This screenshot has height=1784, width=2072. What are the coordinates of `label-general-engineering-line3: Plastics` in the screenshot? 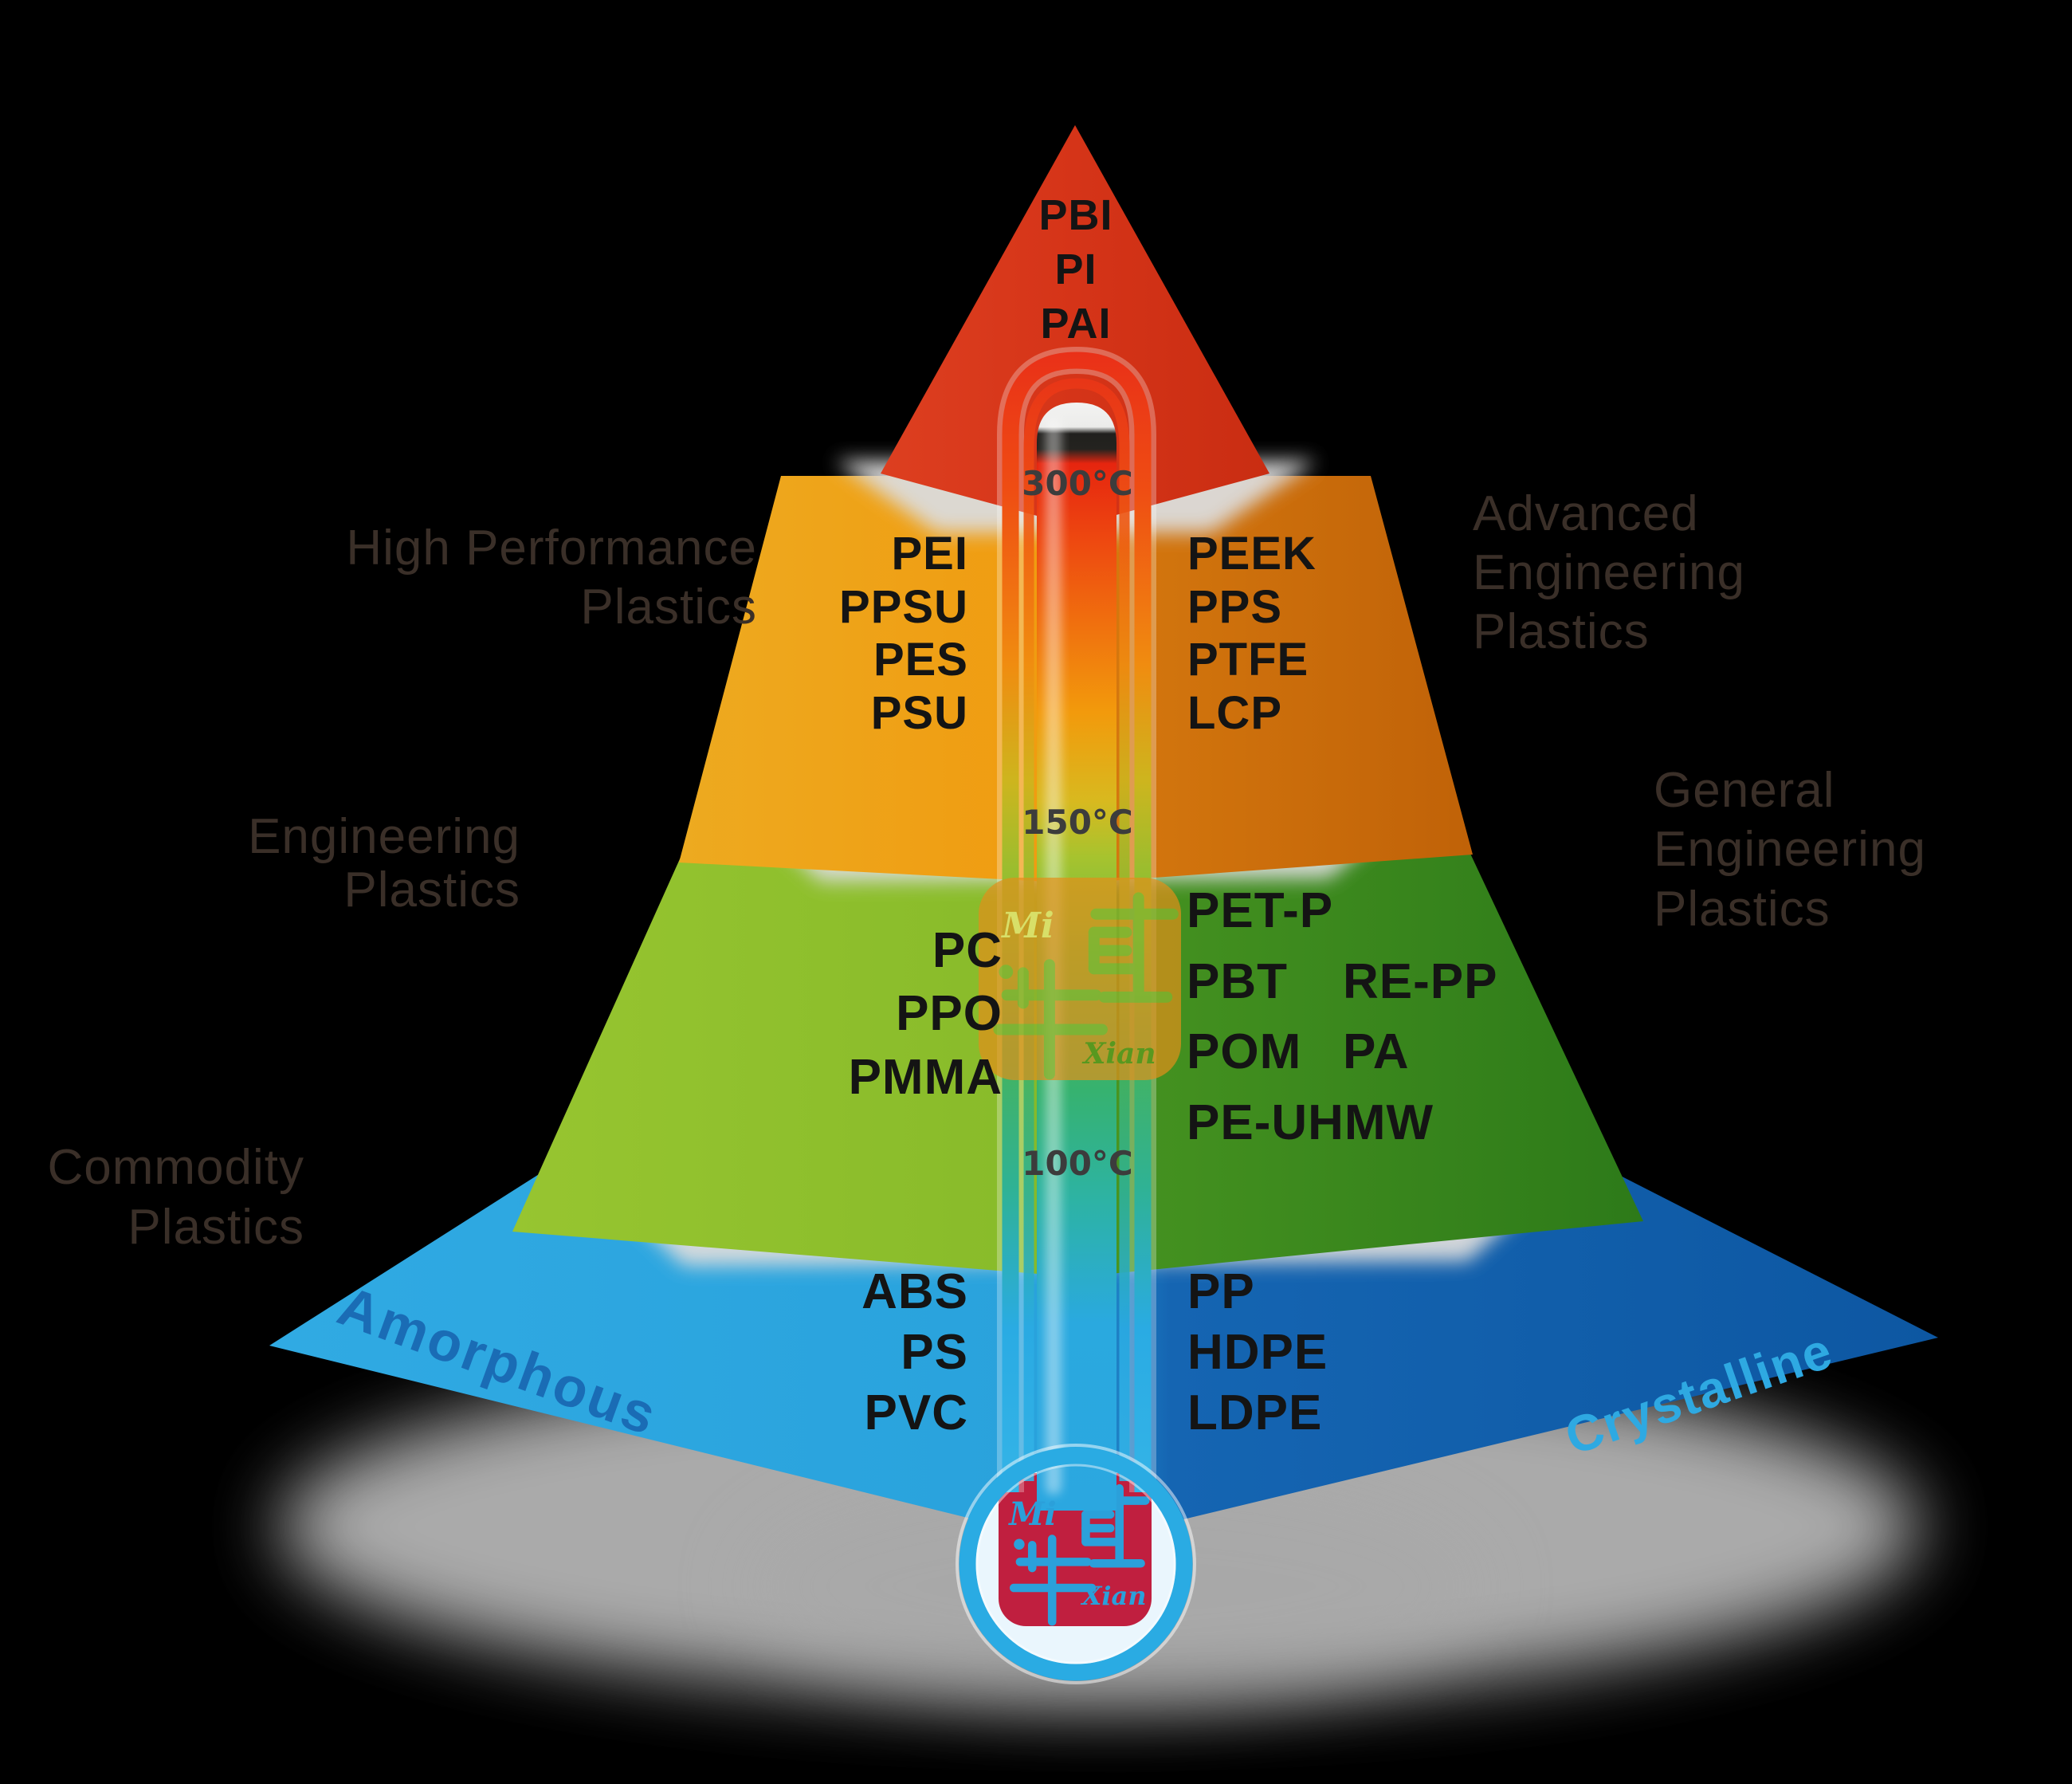 It's located at (1742, 910).